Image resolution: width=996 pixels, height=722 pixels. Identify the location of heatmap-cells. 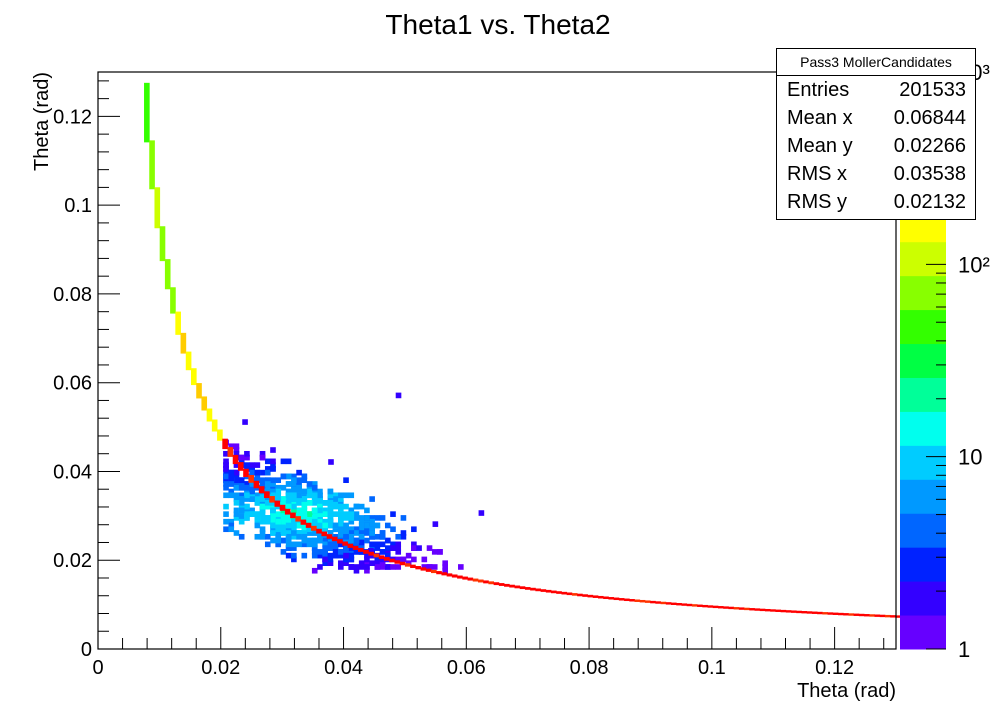
(354, 483).